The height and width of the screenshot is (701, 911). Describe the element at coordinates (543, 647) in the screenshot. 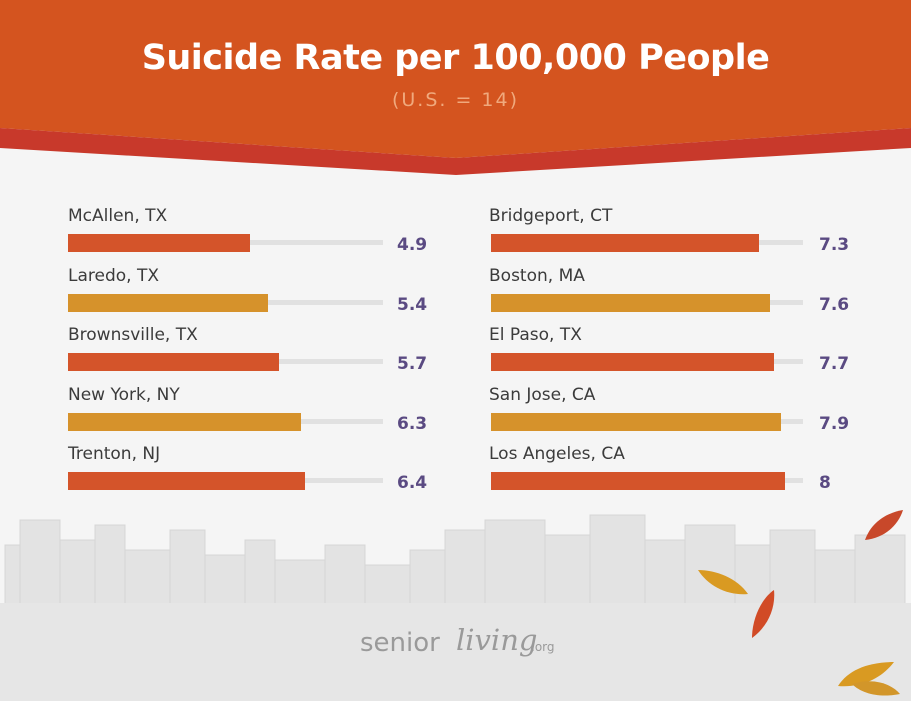

I see `logo-suffix-text: .org` at that location.